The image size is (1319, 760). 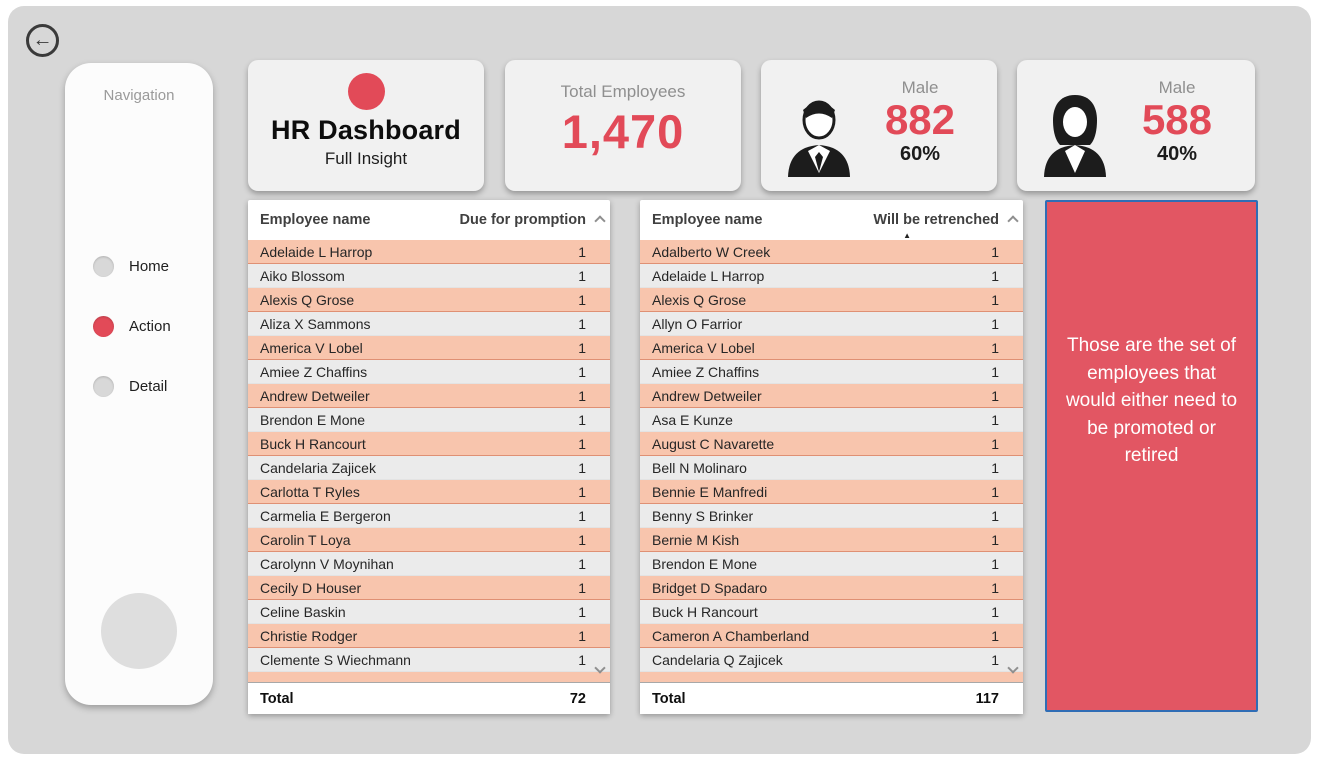 I want to click on nav-bullet-icon, so click(x=103, y=326).